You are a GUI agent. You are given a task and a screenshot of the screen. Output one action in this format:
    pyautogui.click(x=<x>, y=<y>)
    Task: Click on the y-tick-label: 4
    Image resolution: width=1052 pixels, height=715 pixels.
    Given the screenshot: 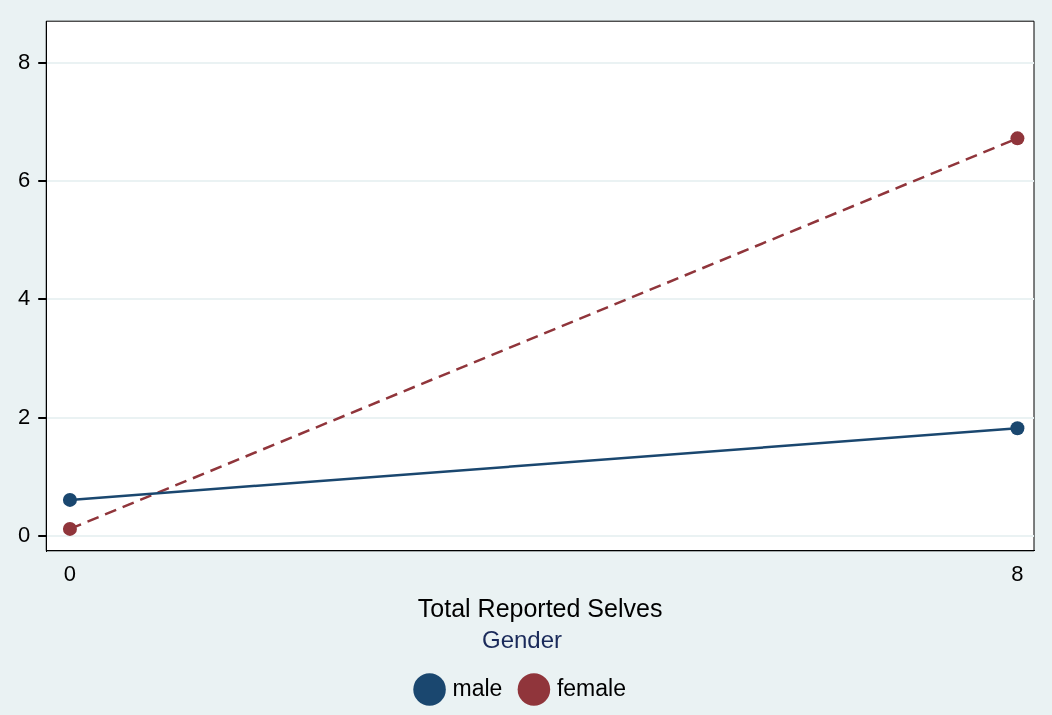 What is the action you would take?
    pyautogui.click(x=24, y=298)
    